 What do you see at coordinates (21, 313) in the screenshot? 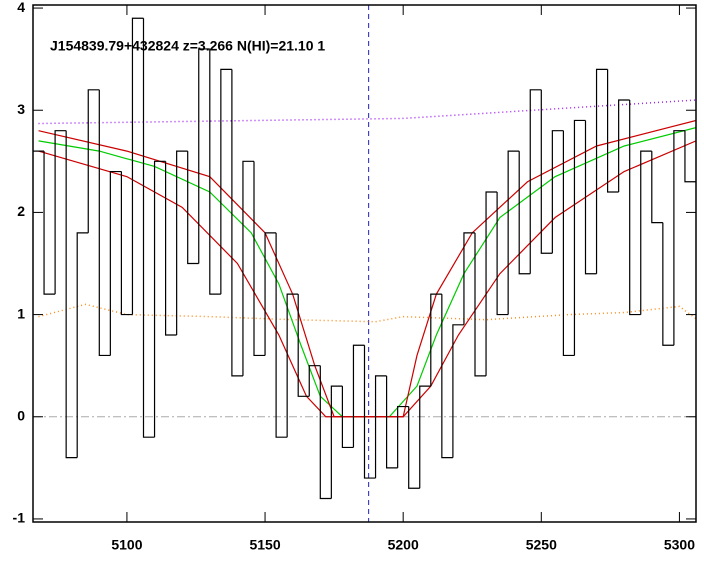
I see `y-tick-label: 1` at bounding box center [21, 313].